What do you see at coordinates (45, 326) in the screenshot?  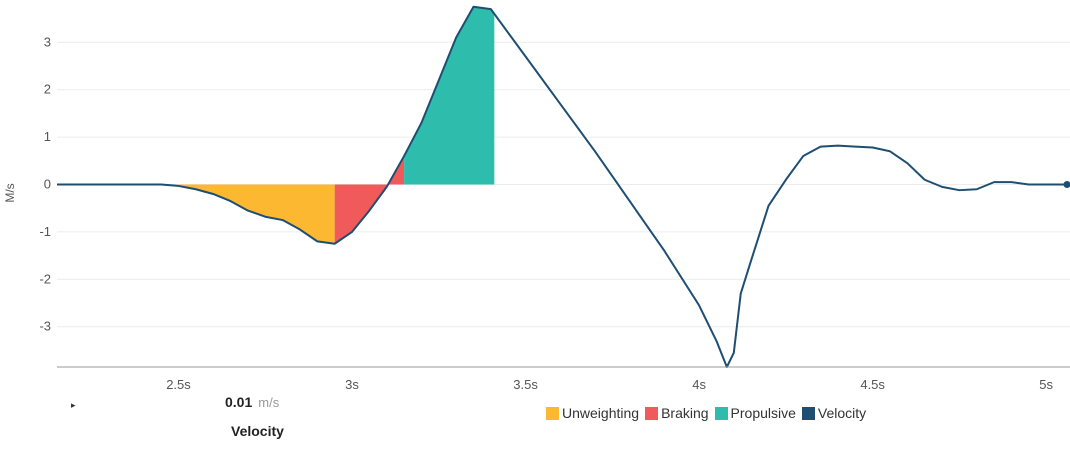 I see `y-tick-label: -3` at bounding box center [45, 326].